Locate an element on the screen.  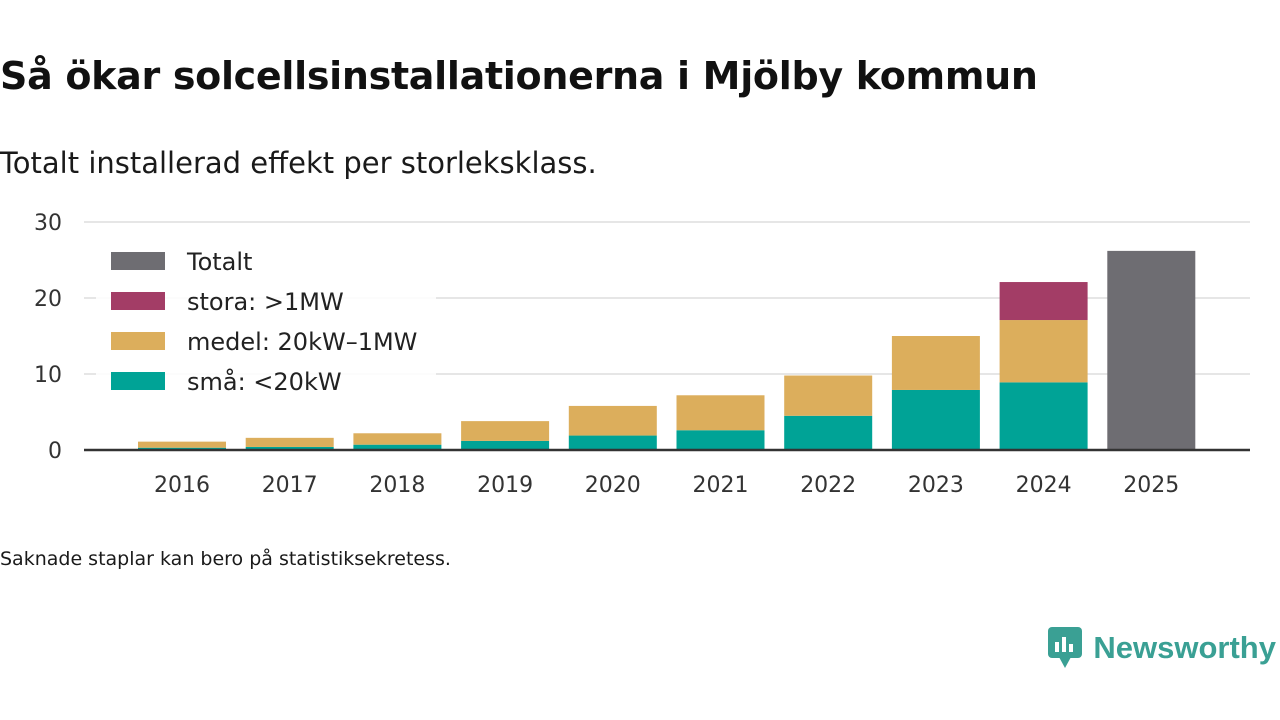
legend-swatch-totalt is located at coordinates (138, 261).